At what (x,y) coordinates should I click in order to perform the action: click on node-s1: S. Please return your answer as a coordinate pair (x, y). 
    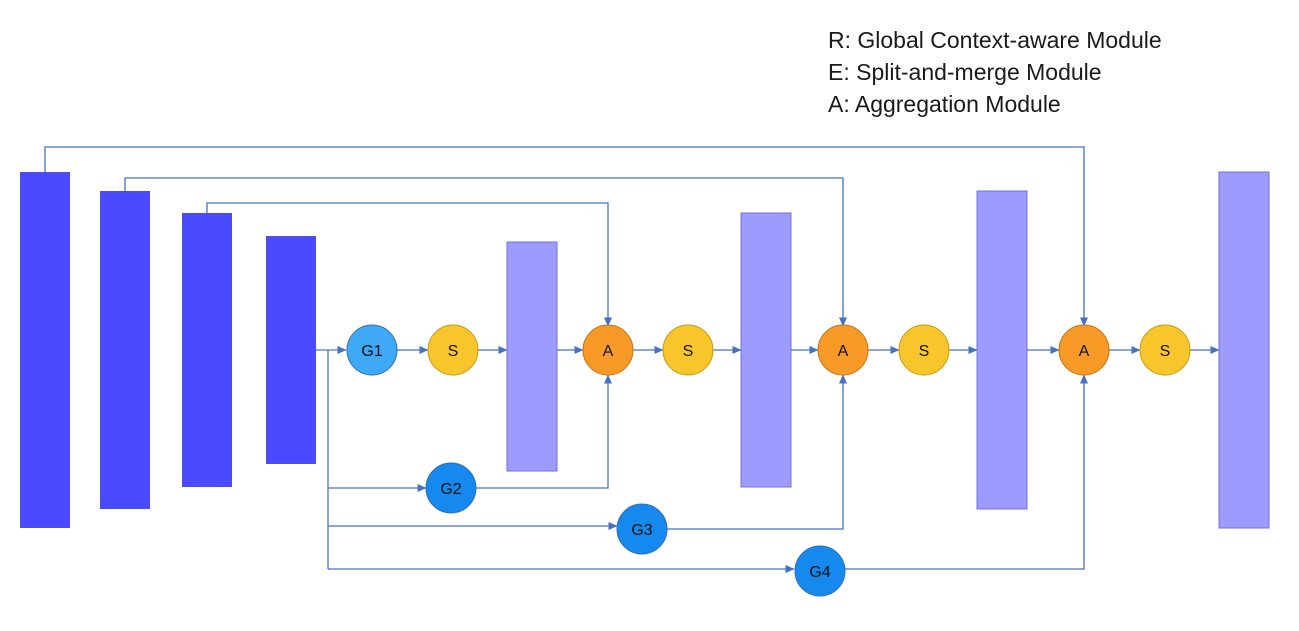
    Looking at the image, I should click on (453, 350).